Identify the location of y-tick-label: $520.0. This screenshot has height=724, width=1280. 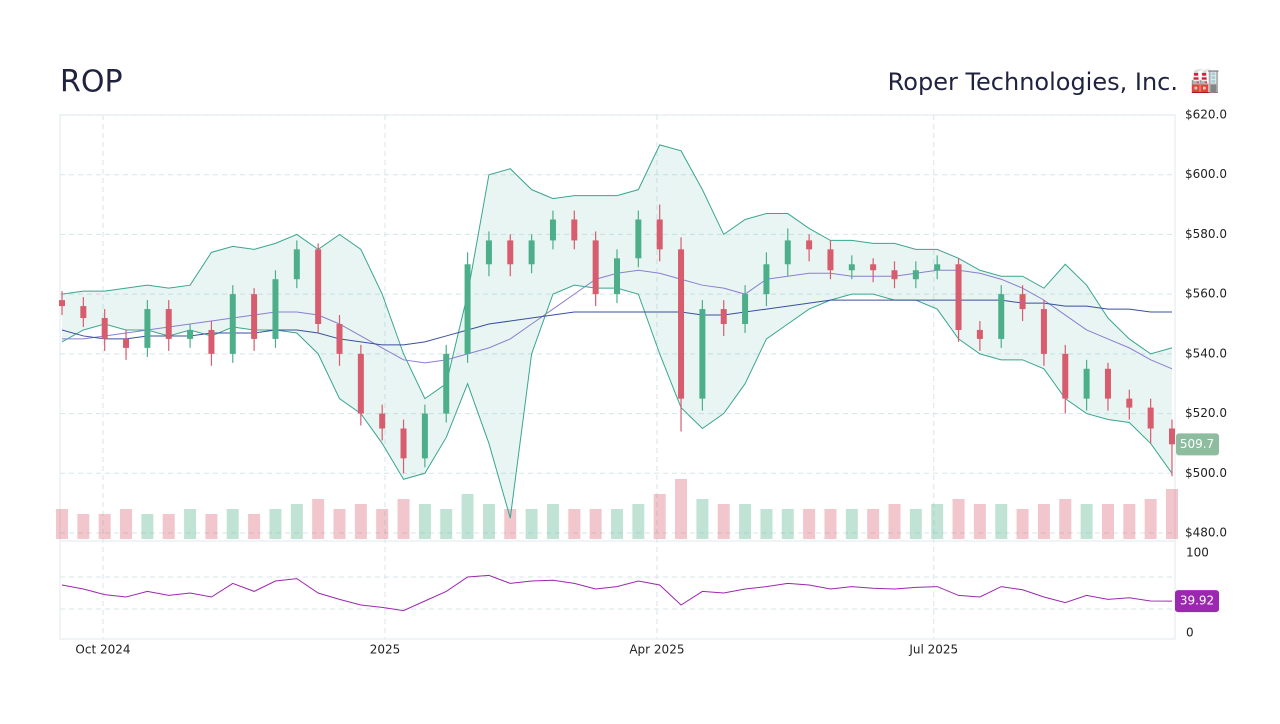
(1206, 413).